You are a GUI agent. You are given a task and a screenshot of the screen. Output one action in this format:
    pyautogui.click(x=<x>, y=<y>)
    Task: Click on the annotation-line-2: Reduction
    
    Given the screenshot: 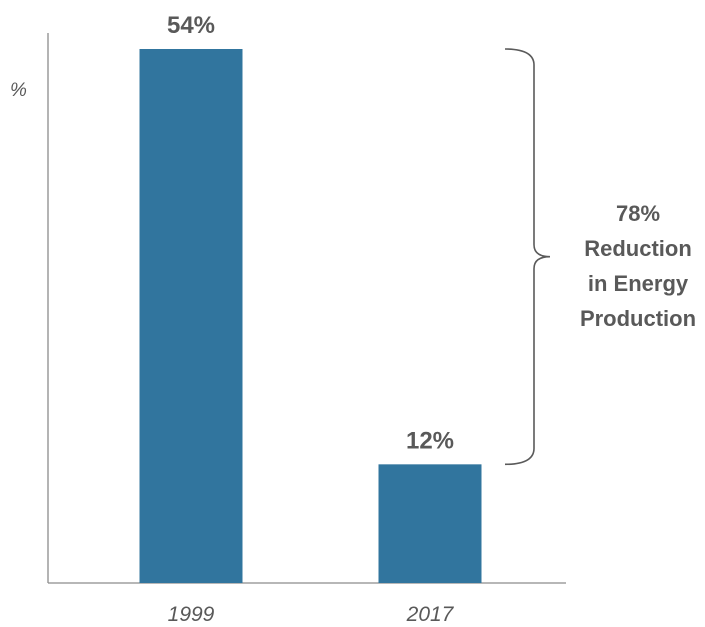 What is the action you would take?
    pyautogui.click(x=638, y=248)
    